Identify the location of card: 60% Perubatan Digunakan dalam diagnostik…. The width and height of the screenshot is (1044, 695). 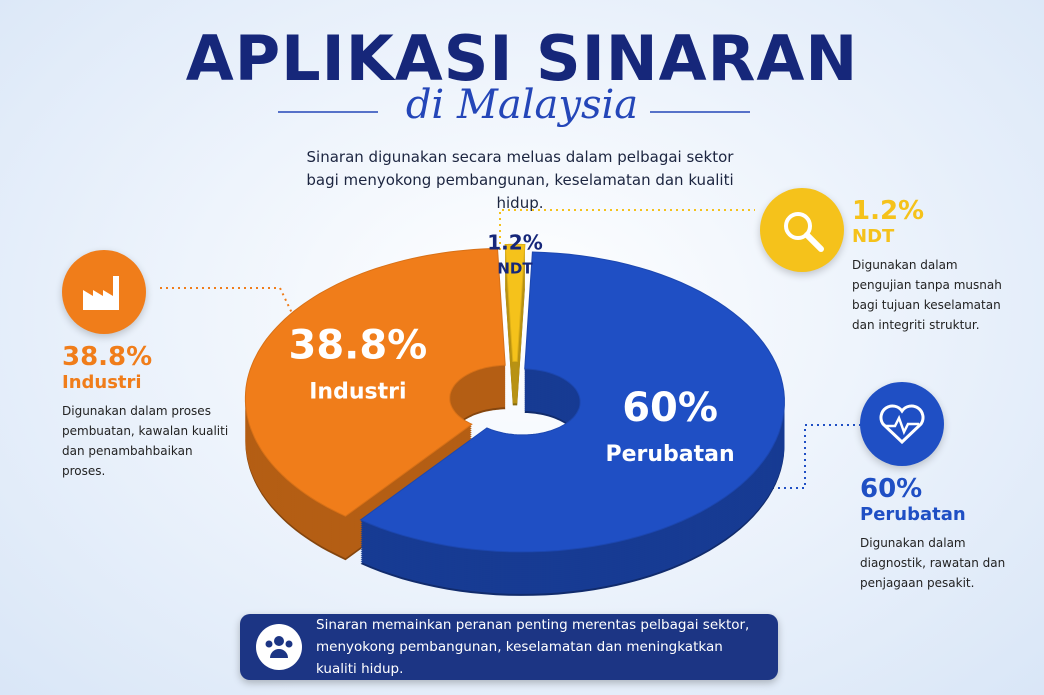
(947, 487).